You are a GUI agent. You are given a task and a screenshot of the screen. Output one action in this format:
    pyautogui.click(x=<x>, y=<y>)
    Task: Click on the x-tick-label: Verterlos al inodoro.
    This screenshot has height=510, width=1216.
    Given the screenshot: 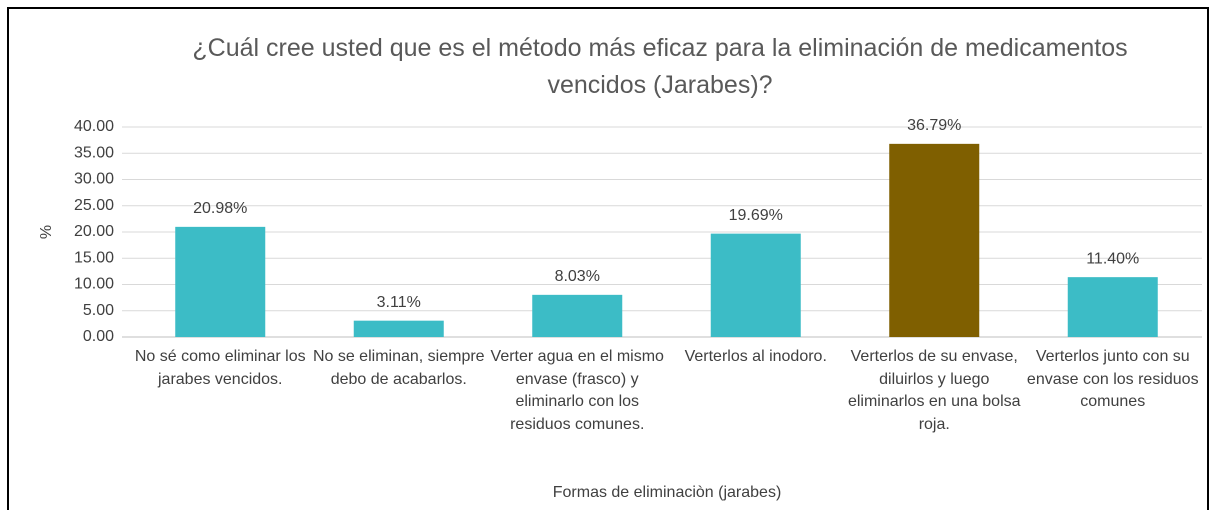 What is the action you would take?
    pyautogui.click(x=755, y=356)
    